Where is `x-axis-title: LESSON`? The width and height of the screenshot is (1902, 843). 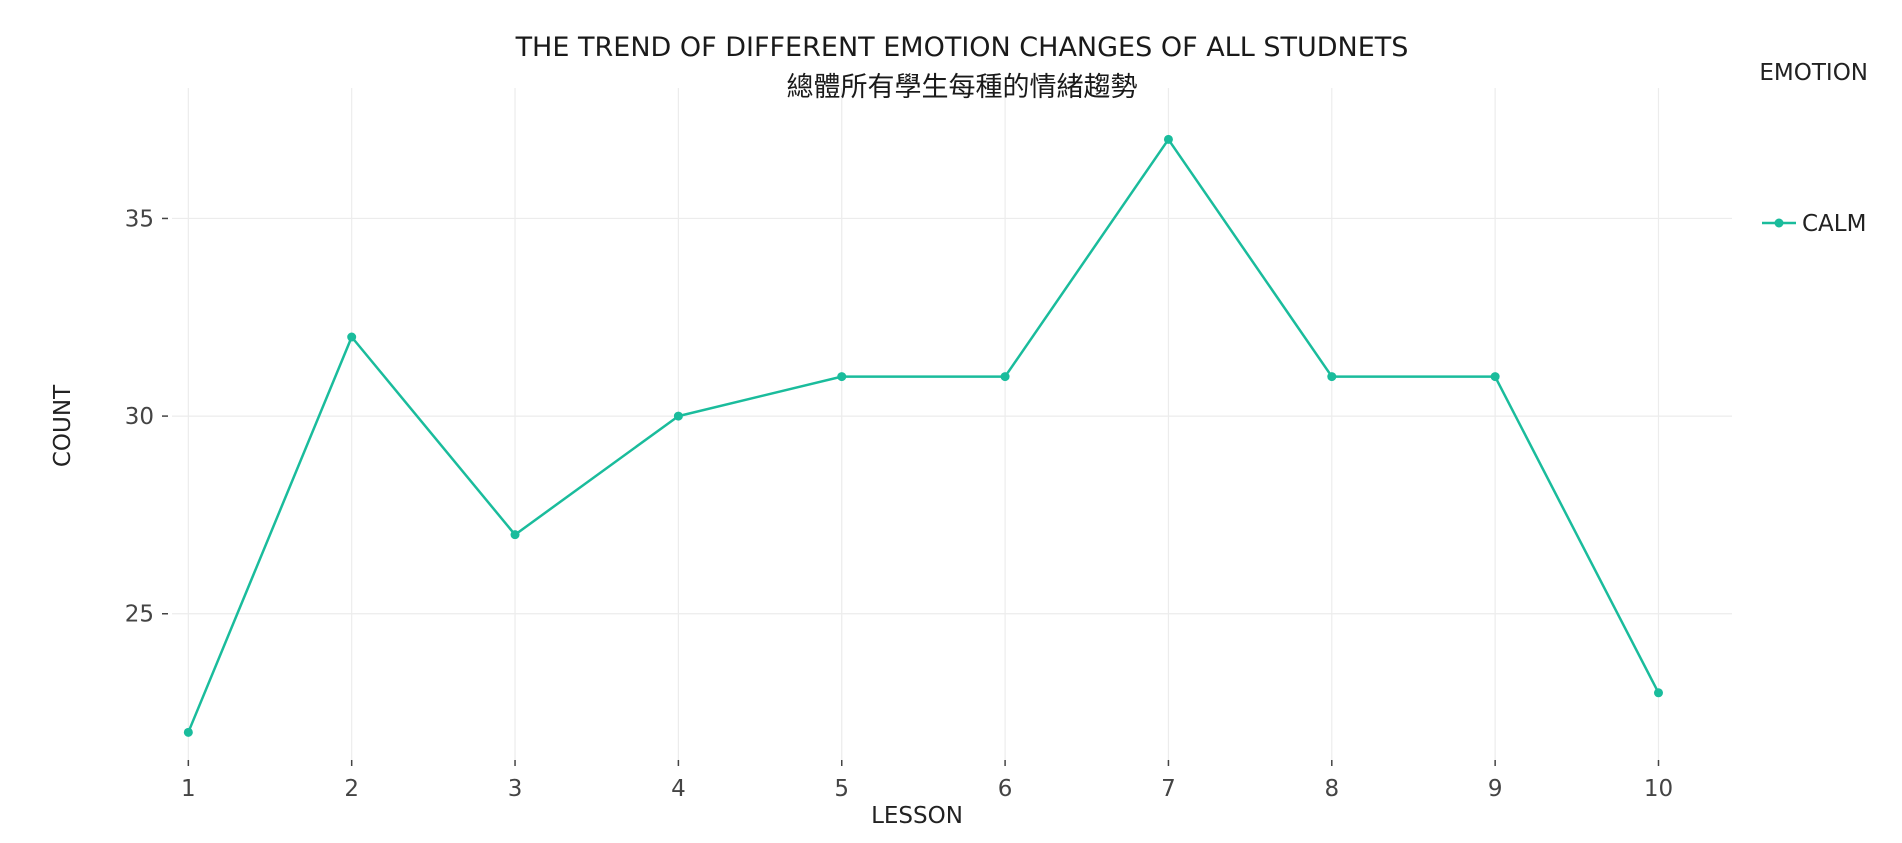
x-axis-title: LESSON is located at coordinates (917, 816).